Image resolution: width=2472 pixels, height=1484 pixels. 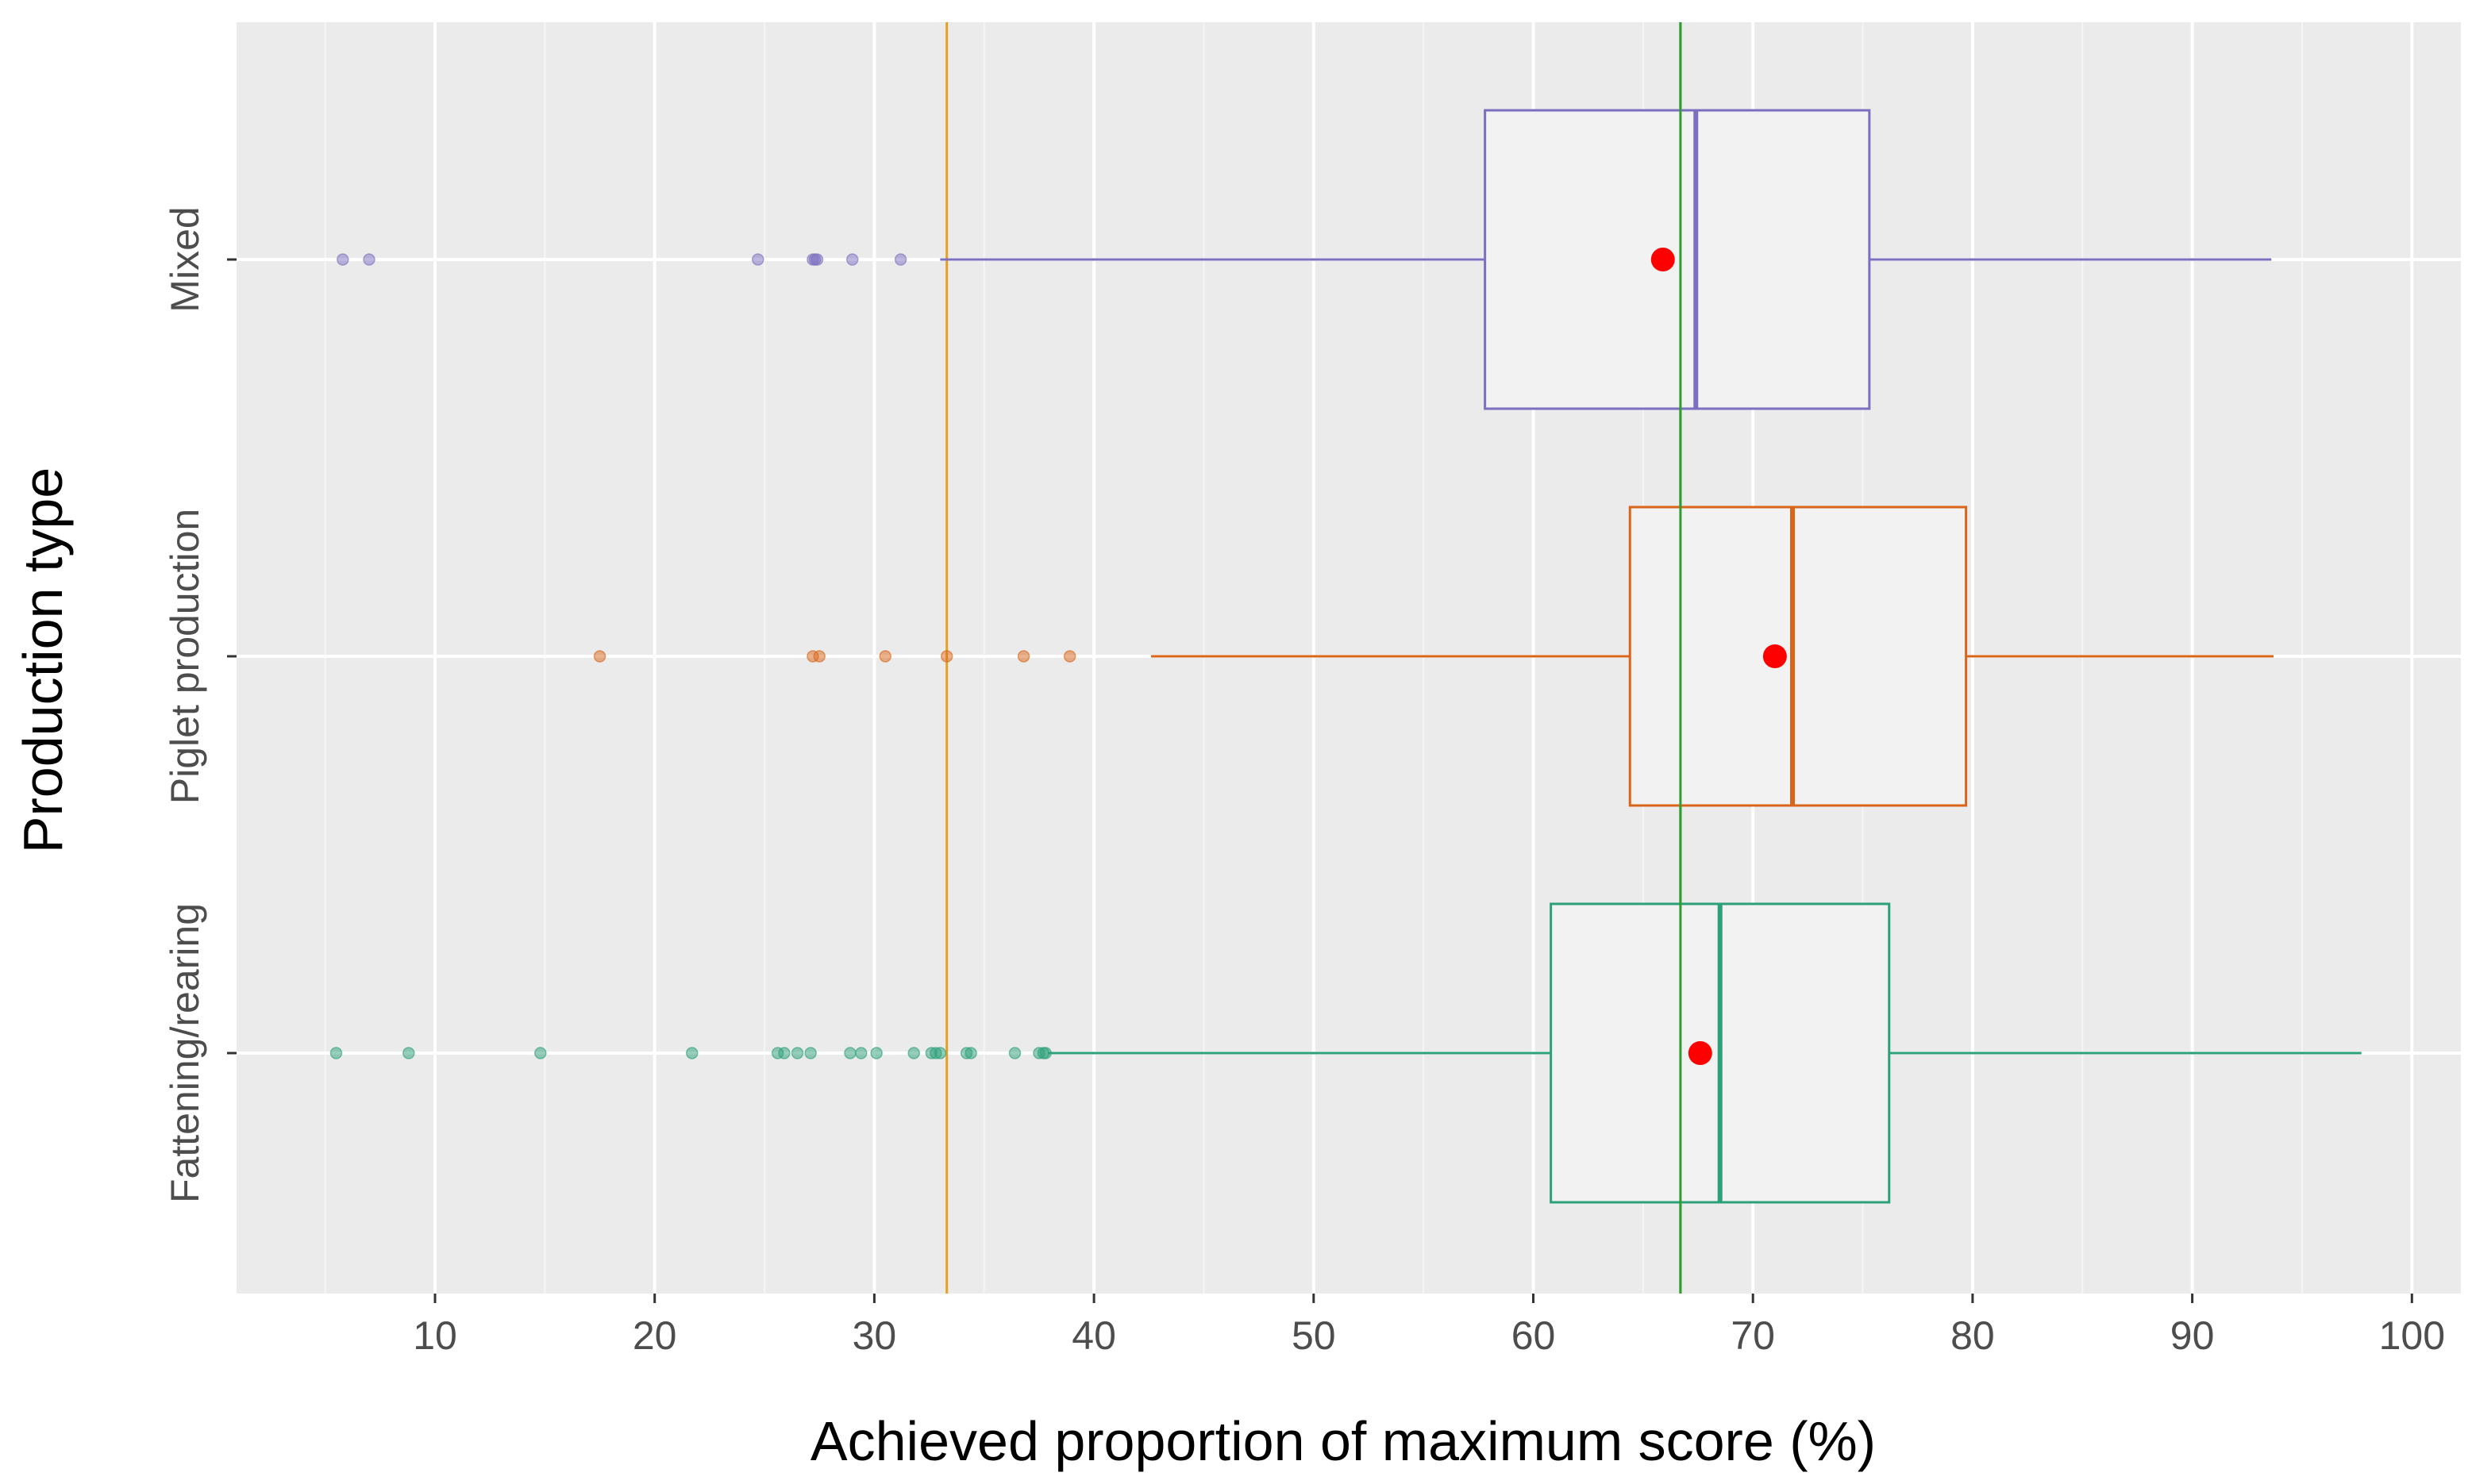 I want to click on x-tick-label: 50, so click(x=1314, y=1335).